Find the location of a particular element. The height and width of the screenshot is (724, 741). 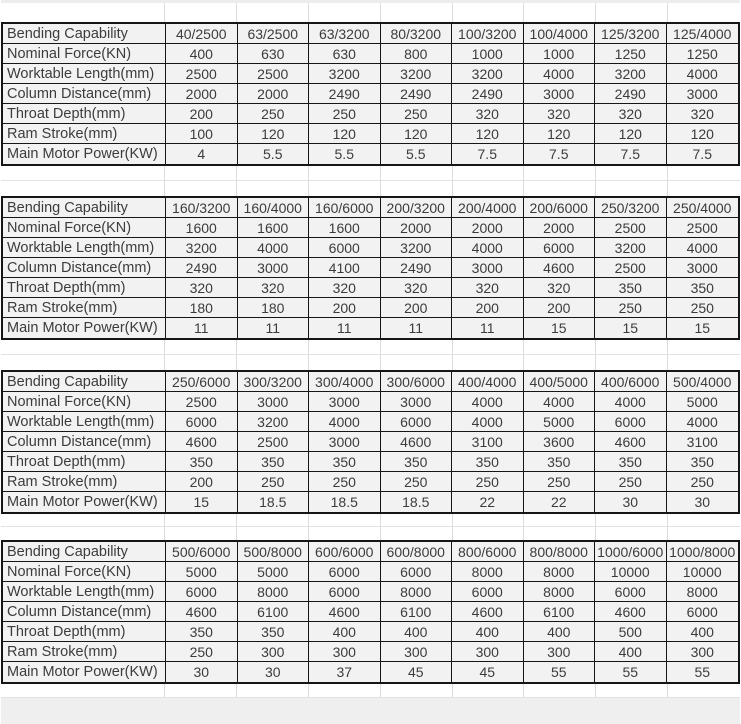

value-cell: 4100 is located at coordinates (345, 268).